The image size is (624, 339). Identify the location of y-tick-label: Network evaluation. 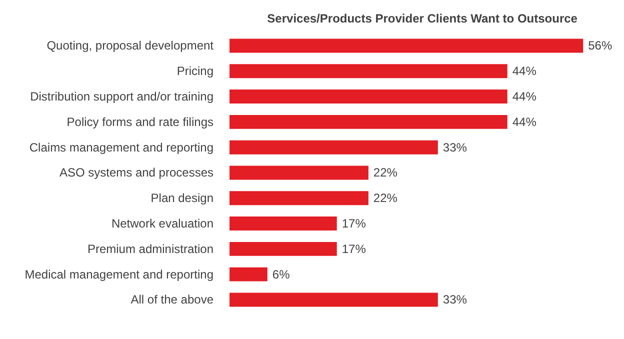
(162, 223).